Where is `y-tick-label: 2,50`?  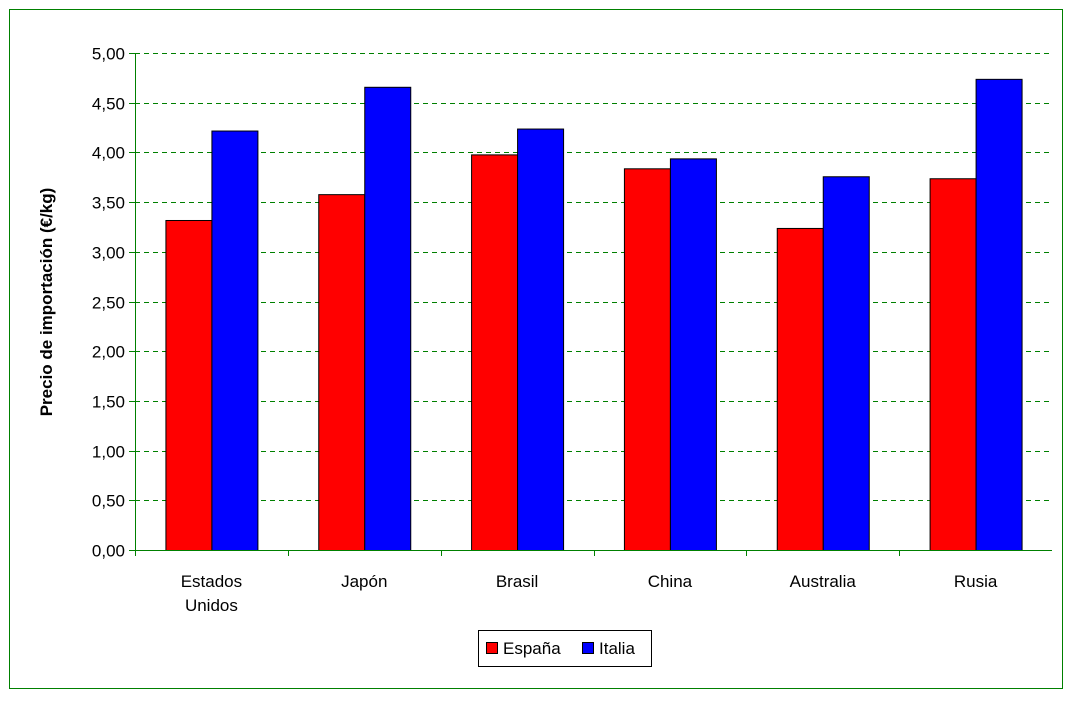 y-tick-label: 2,50 is located at coordinates (108, 303).